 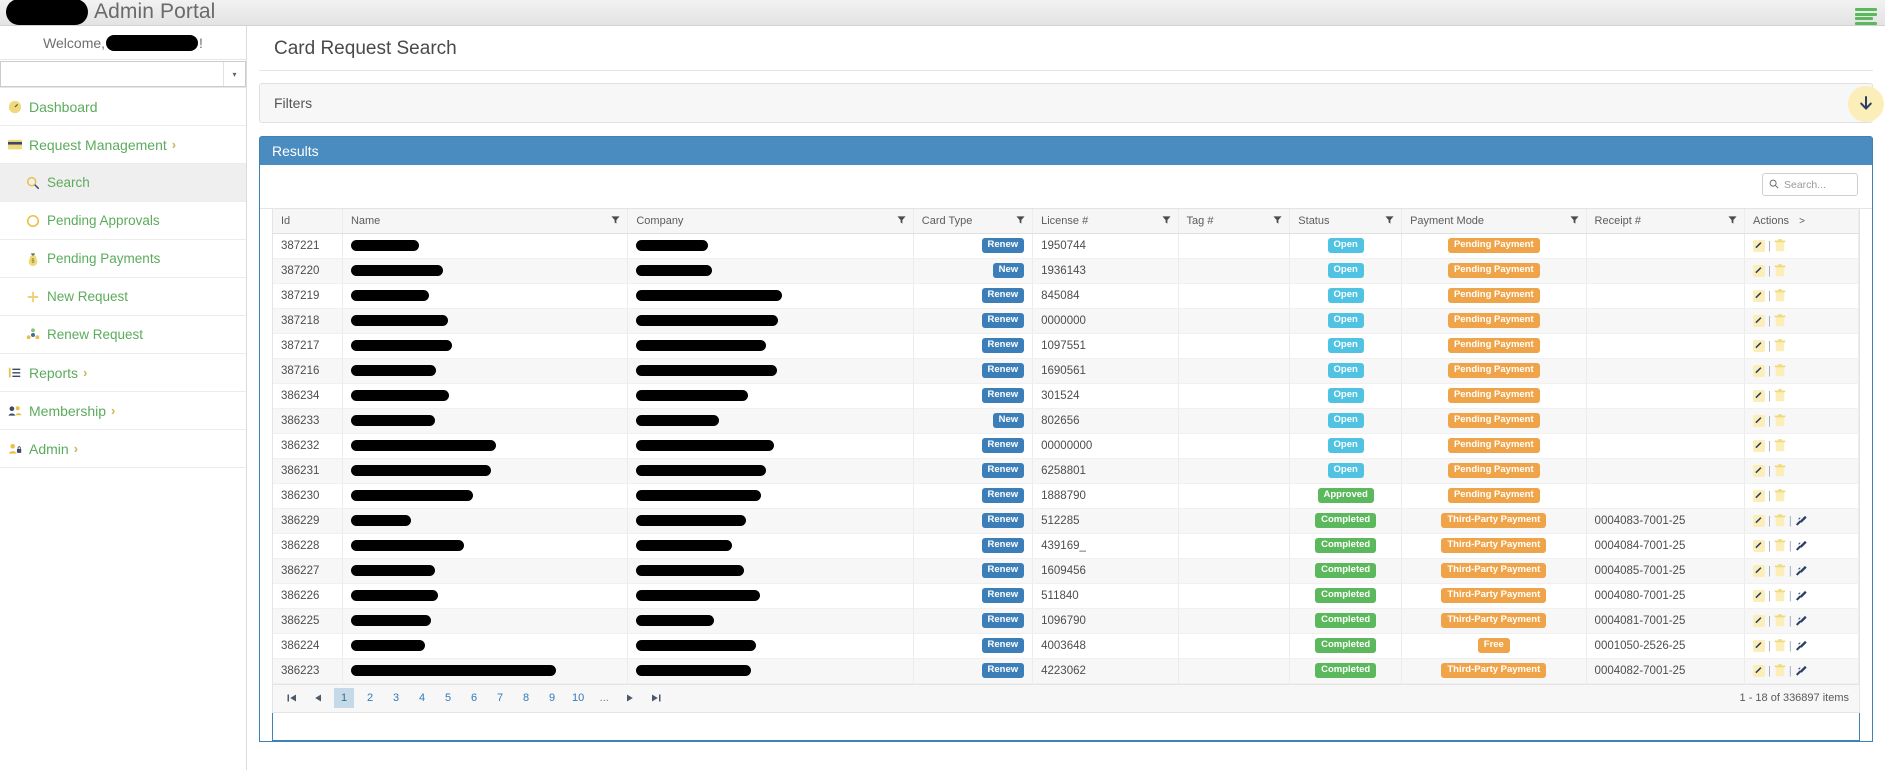 What do you see at coordinates (1066, 471) in the screenshot?
I see `table-row: 386231 Renew 6258801 Open Pending Payment |` at bounding box center [1066, 471].